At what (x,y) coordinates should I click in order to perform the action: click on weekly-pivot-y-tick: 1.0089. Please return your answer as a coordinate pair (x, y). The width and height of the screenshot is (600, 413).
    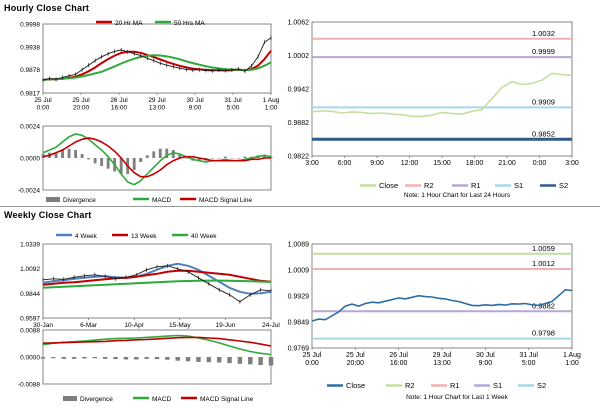
    Looking at the image, I should click on (299, 245).